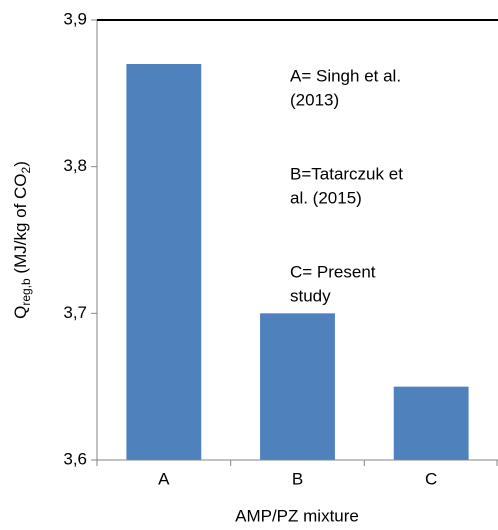 This screenshot has width=498, height=530. What do you see at coordinates (431, 478) in the screenshot?
I see `x-tick-label: C` at bounding box center [431, 478].